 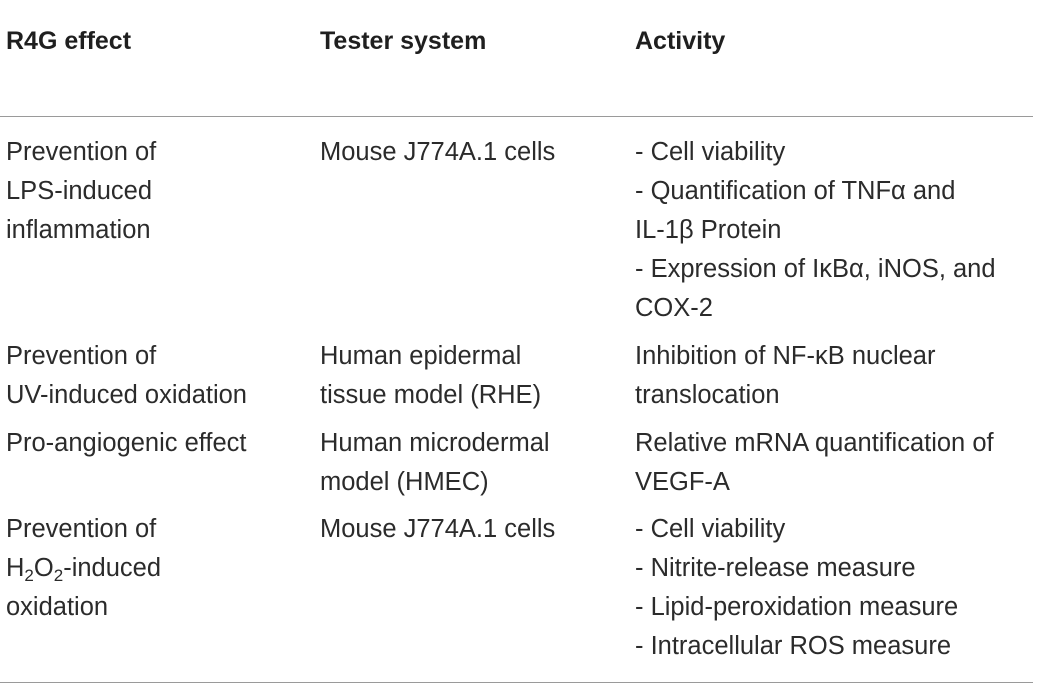 I want to click on effect-cell: Prevention of H2O2-induced oxidation, so click(x=83, y=568).